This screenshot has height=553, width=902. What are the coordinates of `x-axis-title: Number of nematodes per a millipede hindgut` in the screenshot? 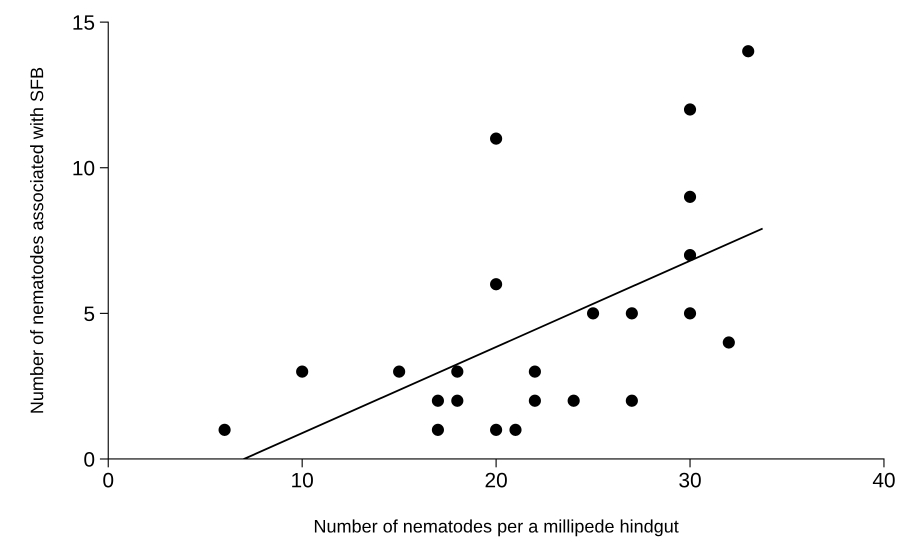 It's located at (496, 527).